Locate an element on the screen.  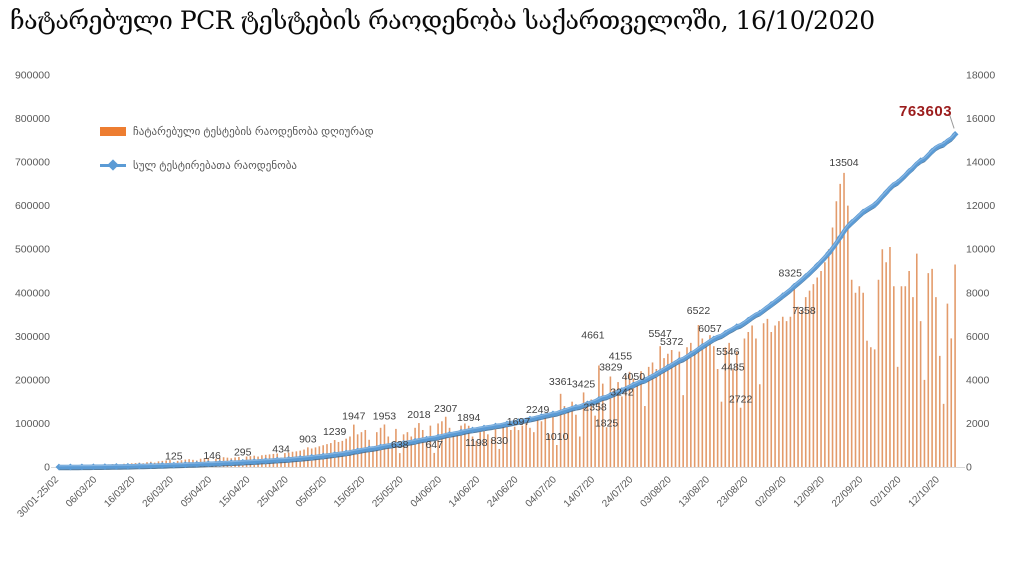
x-axis-tick-label: 04/06/20 is located at coordinates (427, 492).